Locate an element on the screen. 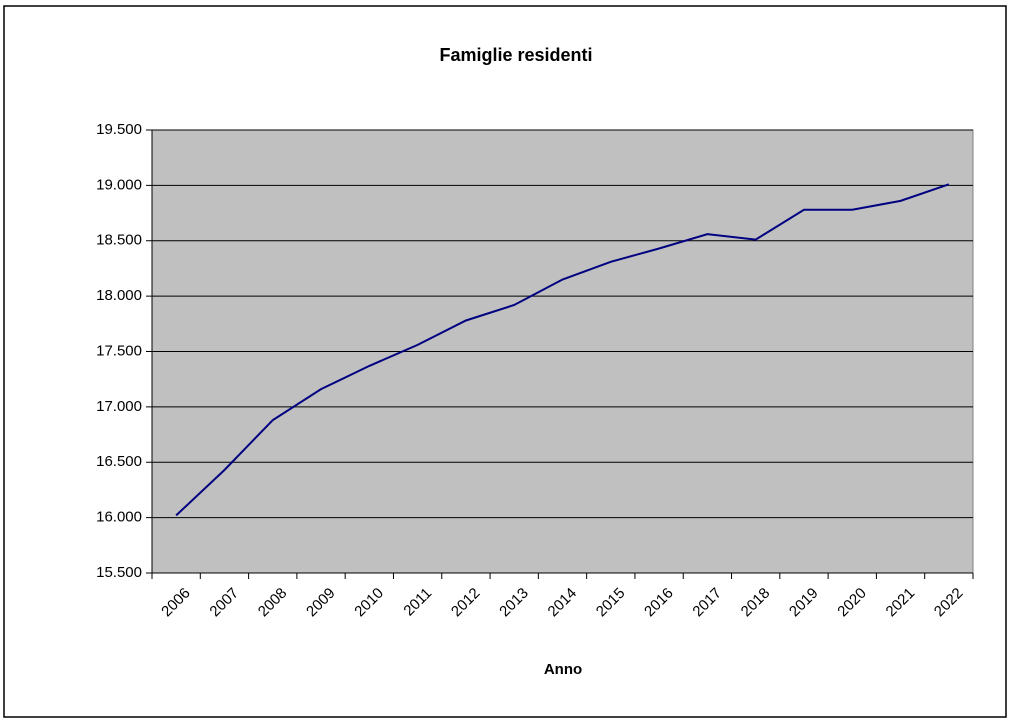  y-tick-label: 15.500 is located at coordinates (119, 572).